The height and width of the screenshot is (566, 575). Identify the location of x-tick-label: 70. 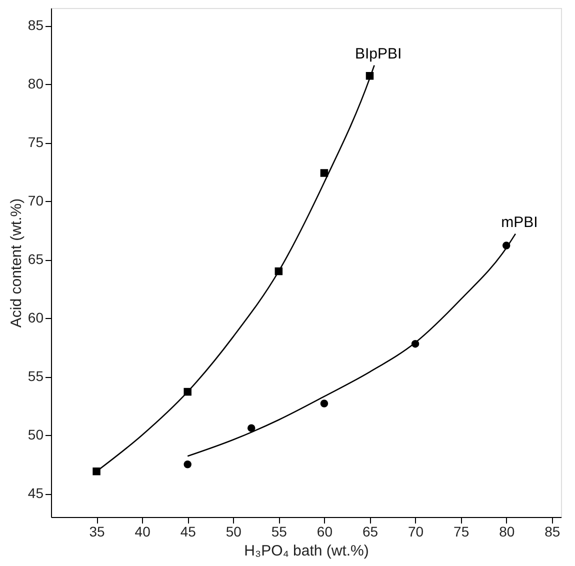
(416, 532).